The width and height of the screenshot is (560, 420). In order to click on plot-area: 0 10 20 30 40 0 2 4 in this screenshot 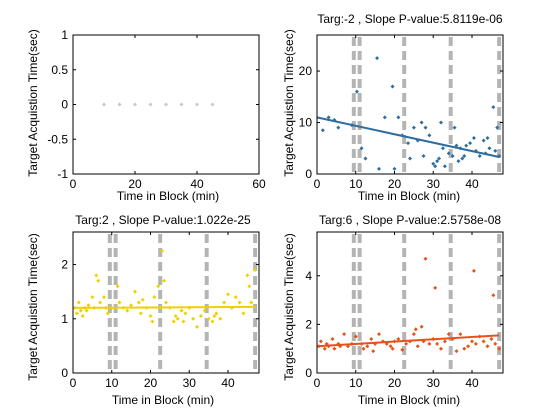, I will do `click(404, 310)`.